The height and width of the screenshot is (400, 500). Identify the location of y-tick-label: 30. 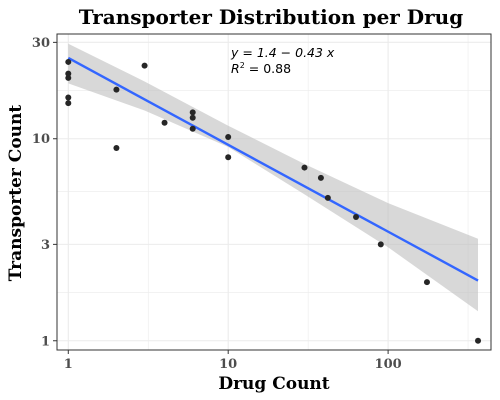
(41, 43).